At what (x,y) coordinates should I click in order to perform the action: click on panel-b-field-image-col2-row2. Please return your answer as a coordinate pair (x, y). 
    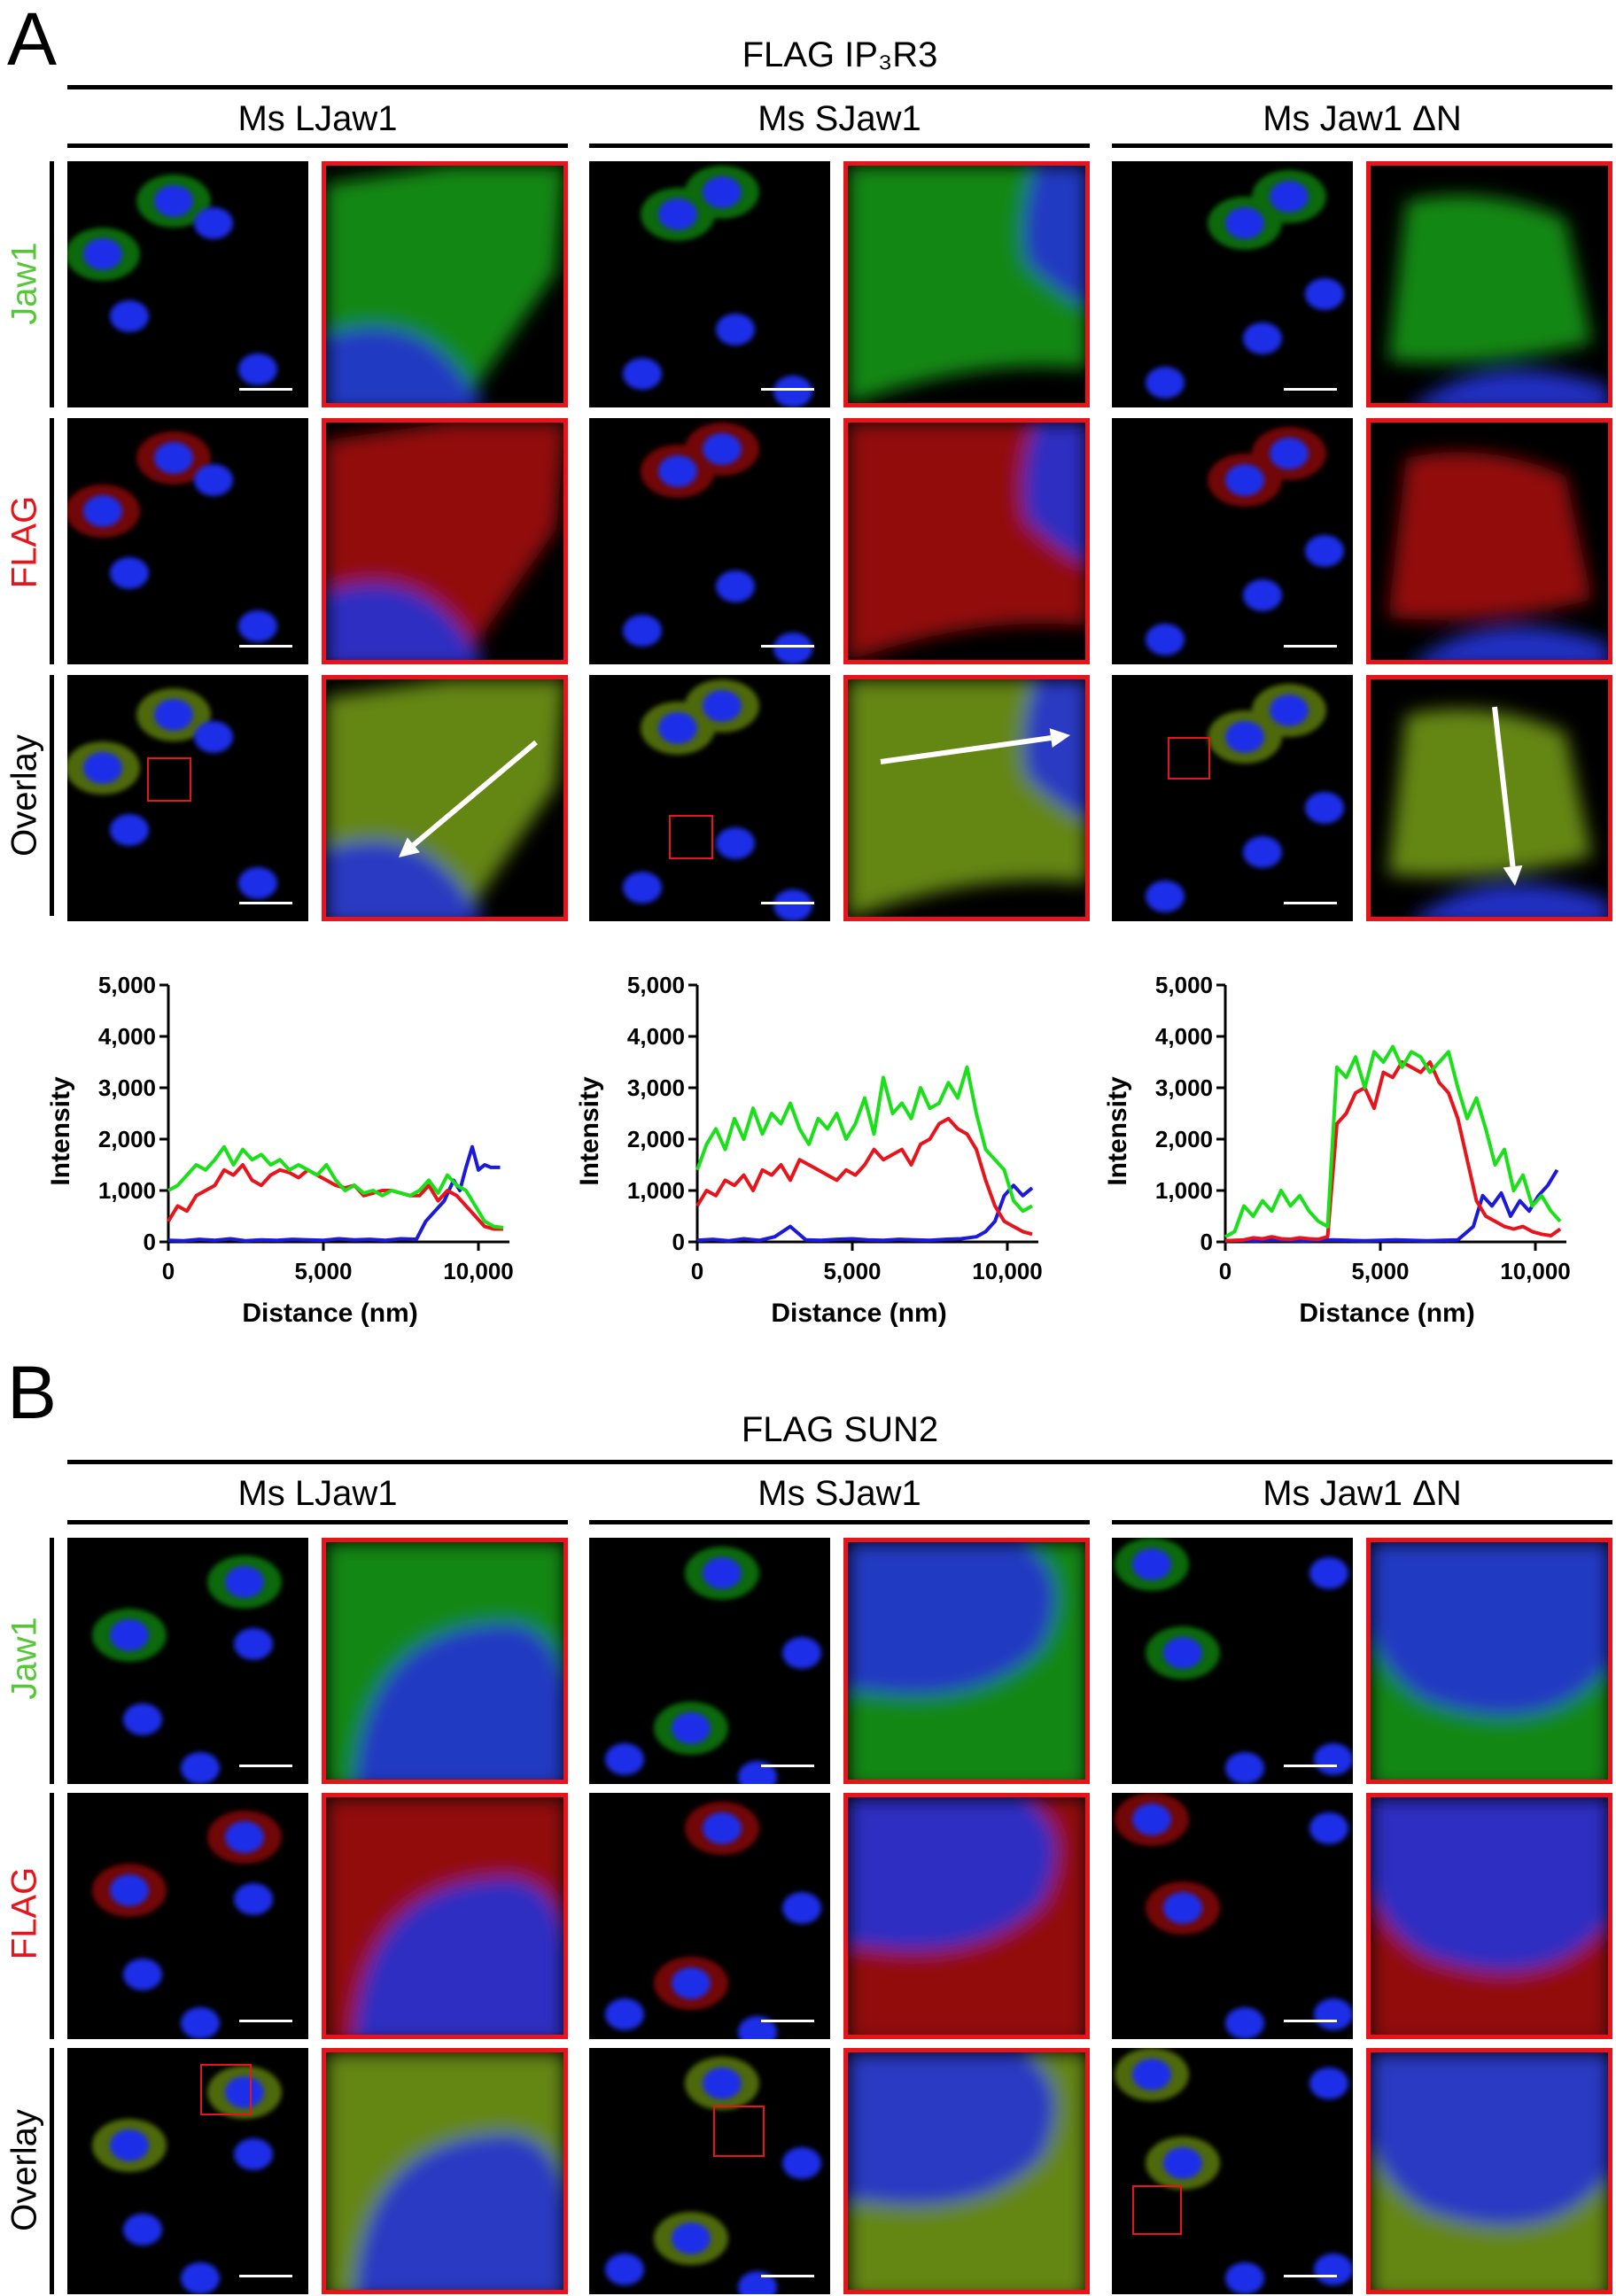
    Looking at the image, I should click on (709, 1916).